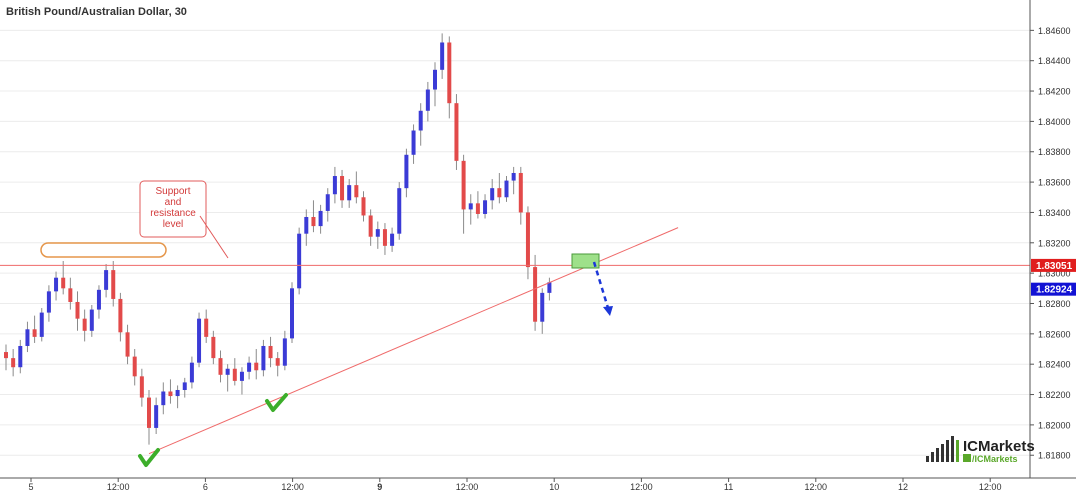 The width and height of the screenshot is (1076, 500). What do you see at coordinates (728, 487) in the screenshot?
I see `x-tick-label: 11` at bounding box center [728, 487].